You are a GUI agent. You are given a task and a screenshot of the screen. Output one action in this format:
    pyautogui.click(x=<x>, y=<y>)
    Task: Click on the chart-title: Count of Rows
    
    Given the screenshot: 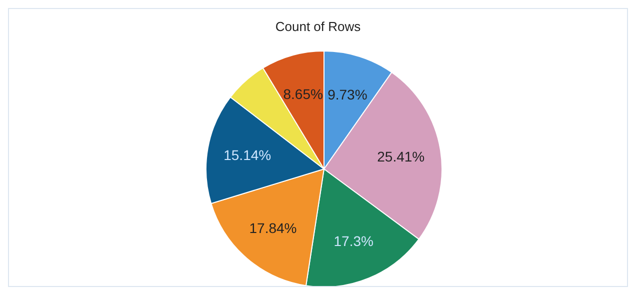 What is the action you would take?
    pyautogui.click(x=318, y=26)
    